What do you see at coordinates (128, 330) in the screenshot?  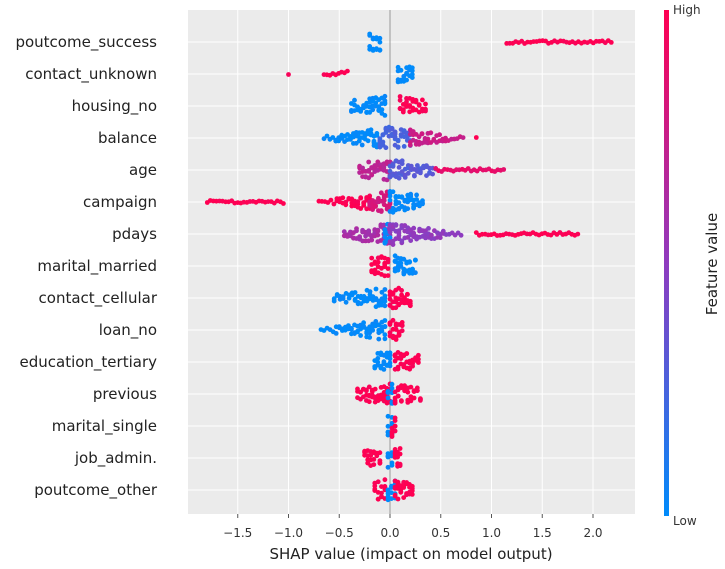 I see `feature-label: loan_no` at bounding box center [128, 330].